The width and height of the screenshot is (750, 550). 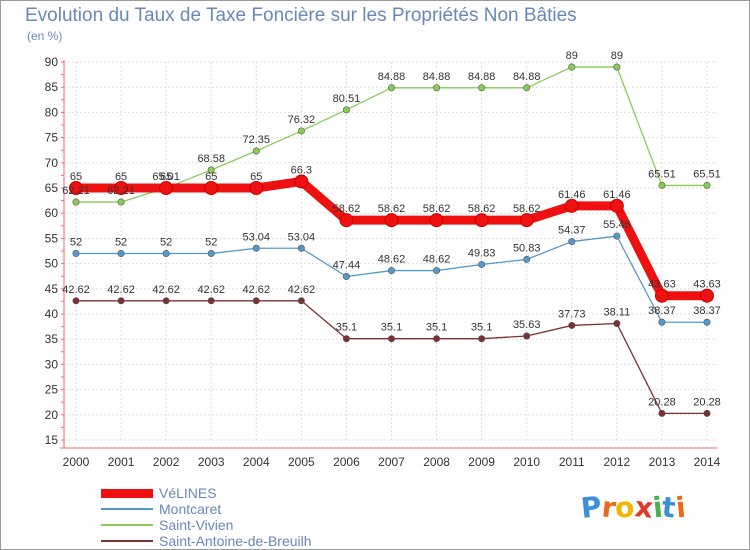 I want to click on x-tick-label: 2006, so click(x=346, y=462).